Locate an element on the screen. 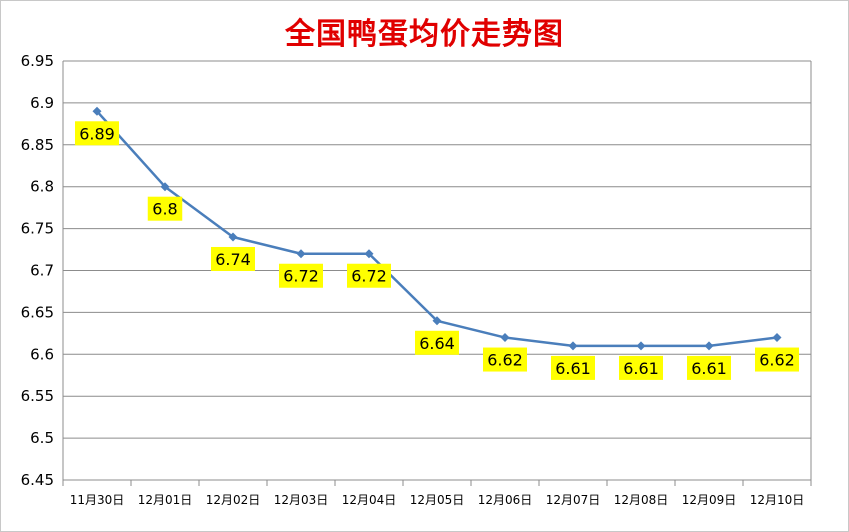 The height and width of the screenshot is (532, 849). y-tick-label: 6.9 is located at coordinates (42, 103).